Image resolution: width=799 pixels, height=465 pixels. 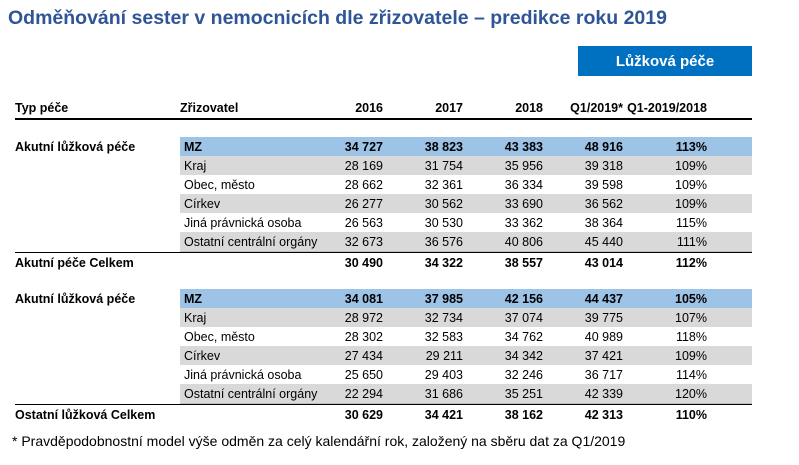 What do you see at coordinates (363, 393) in the screenshot?
I see `cell-y2016: 22 294` at bounding box center [363, 393].